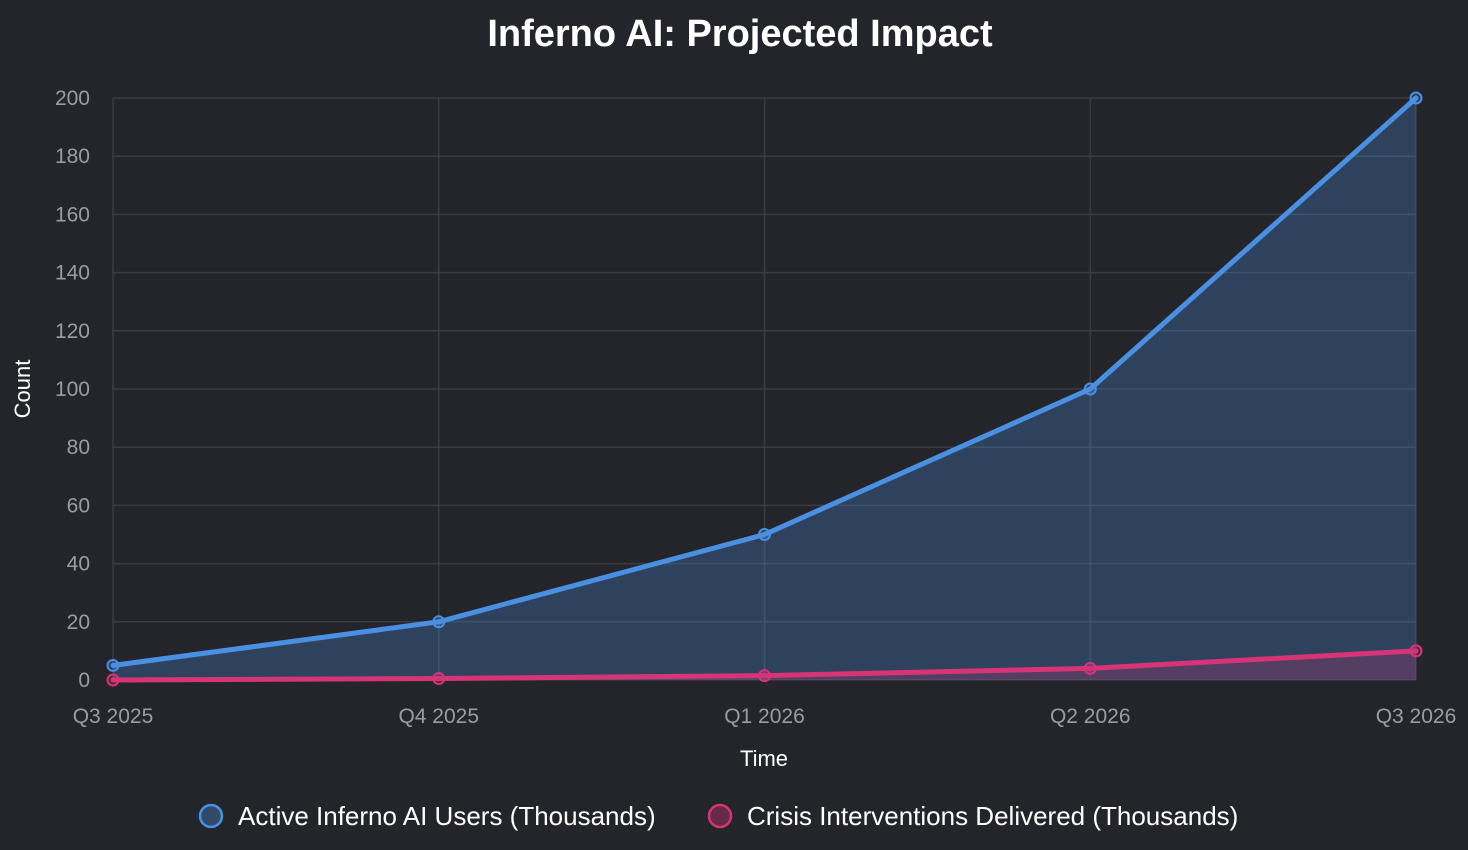  What do you see at coordinates (113, 716) in the screenshot?
I see `x-tick-label: Q3 2025` at bounding box center [113, 716].